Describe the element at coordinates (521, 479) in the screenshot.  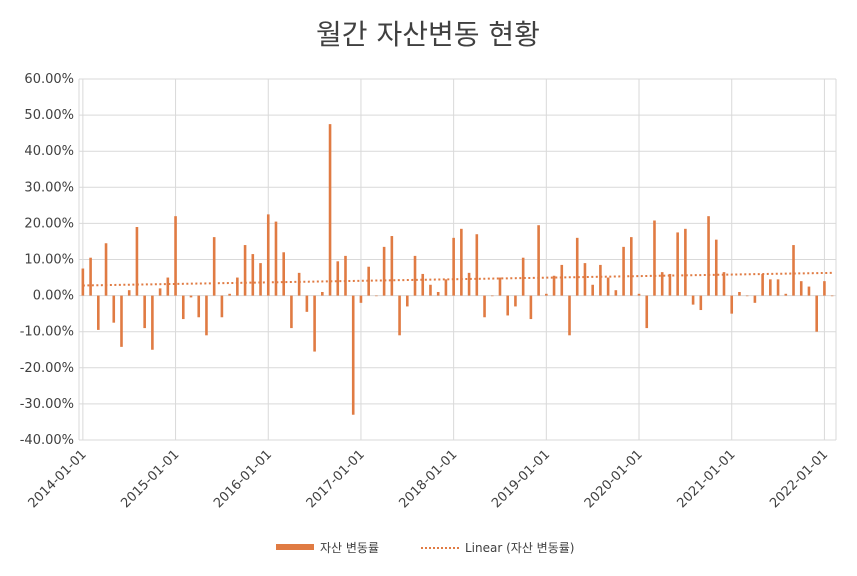
I see `x-tick-label: 2019-01-01` at that location.